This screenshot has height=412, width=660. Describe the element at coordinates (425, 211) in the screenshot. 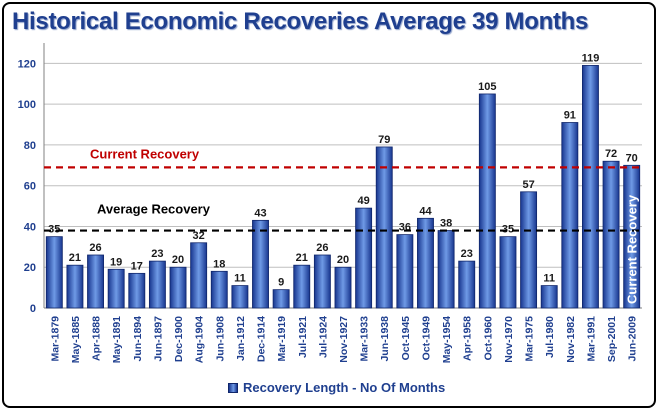

I see `data-label: 44` at that location.